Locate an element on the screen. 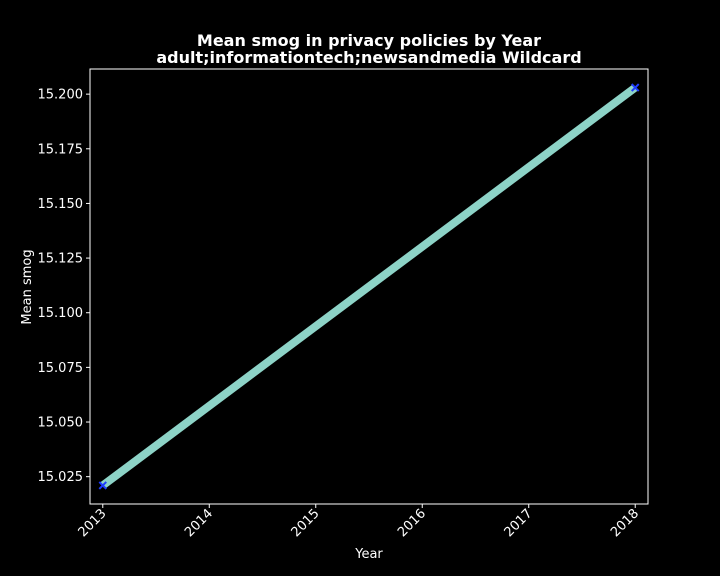 This screenshot has width=720, height=576. y-tick-label: 15.100 is located at coordinates (61, 313).